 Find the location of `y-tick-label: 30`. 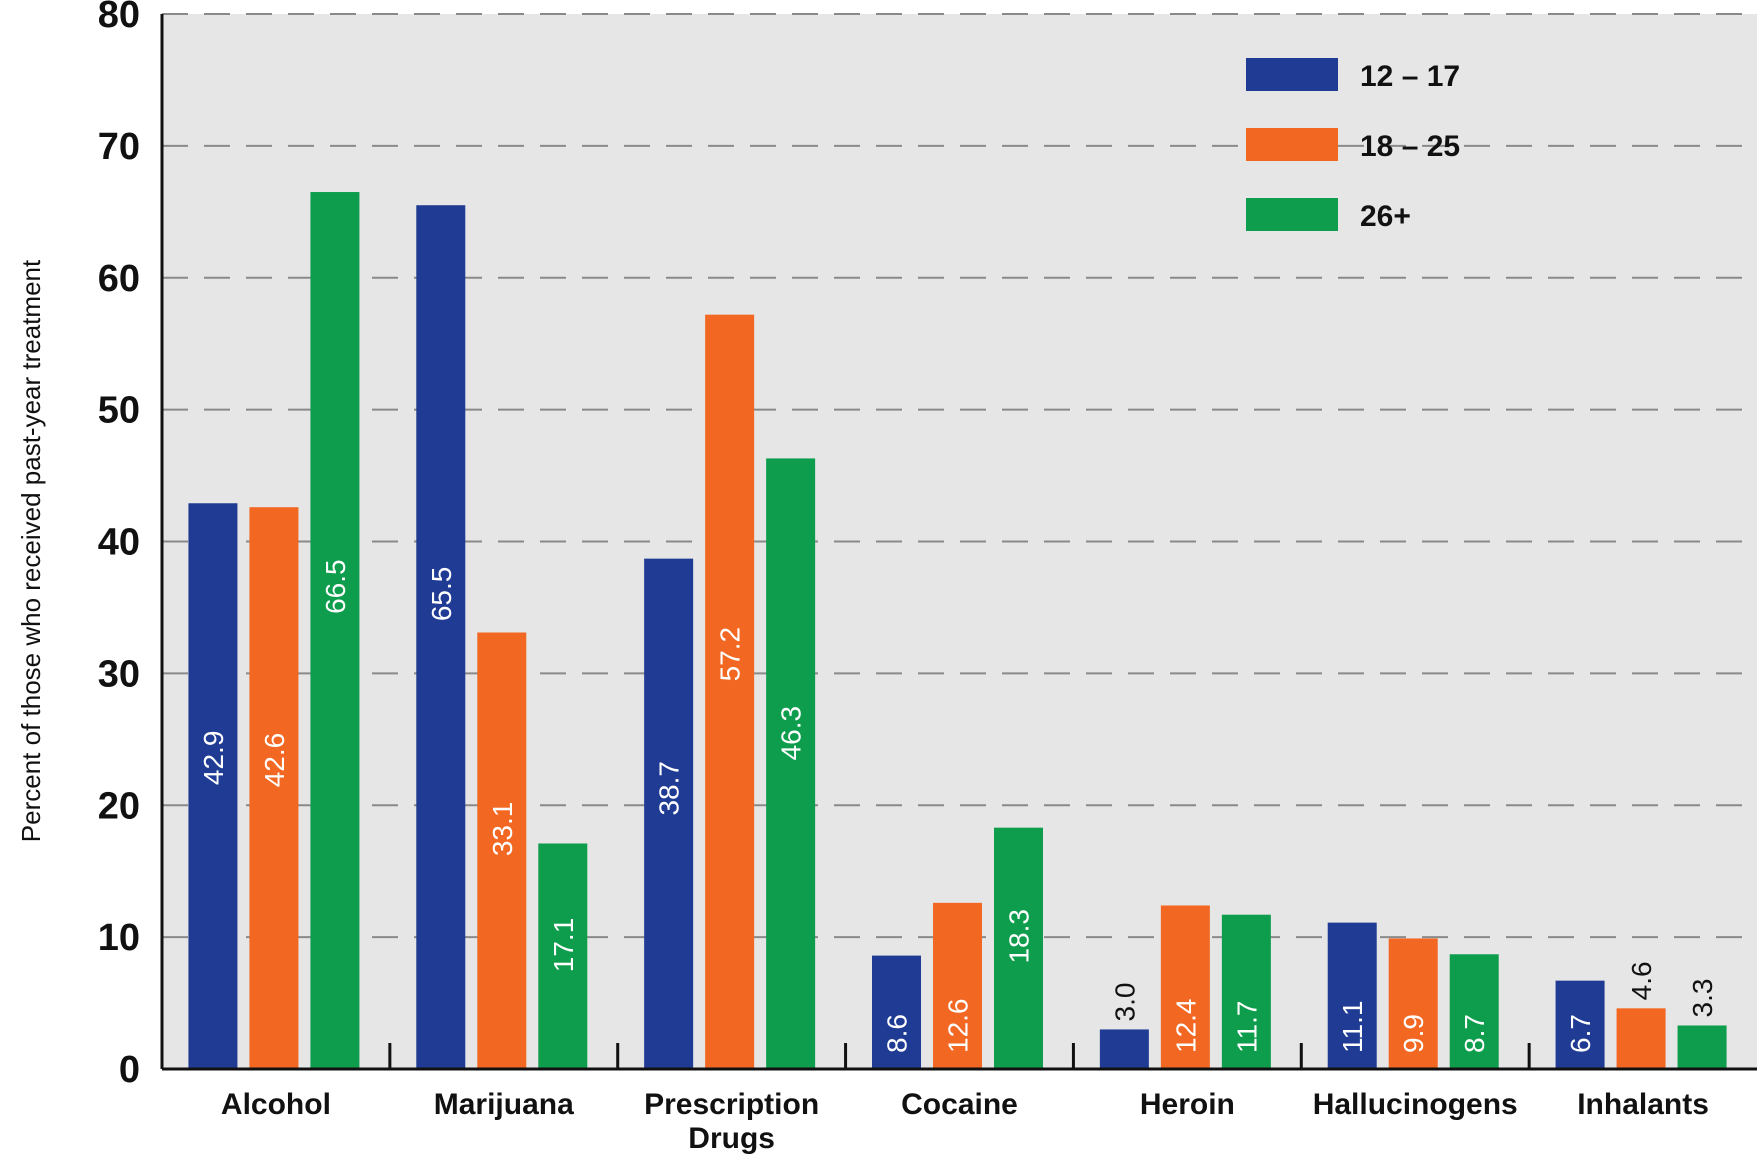

y-tick-label: 30 is located at coordinates (119, 674).